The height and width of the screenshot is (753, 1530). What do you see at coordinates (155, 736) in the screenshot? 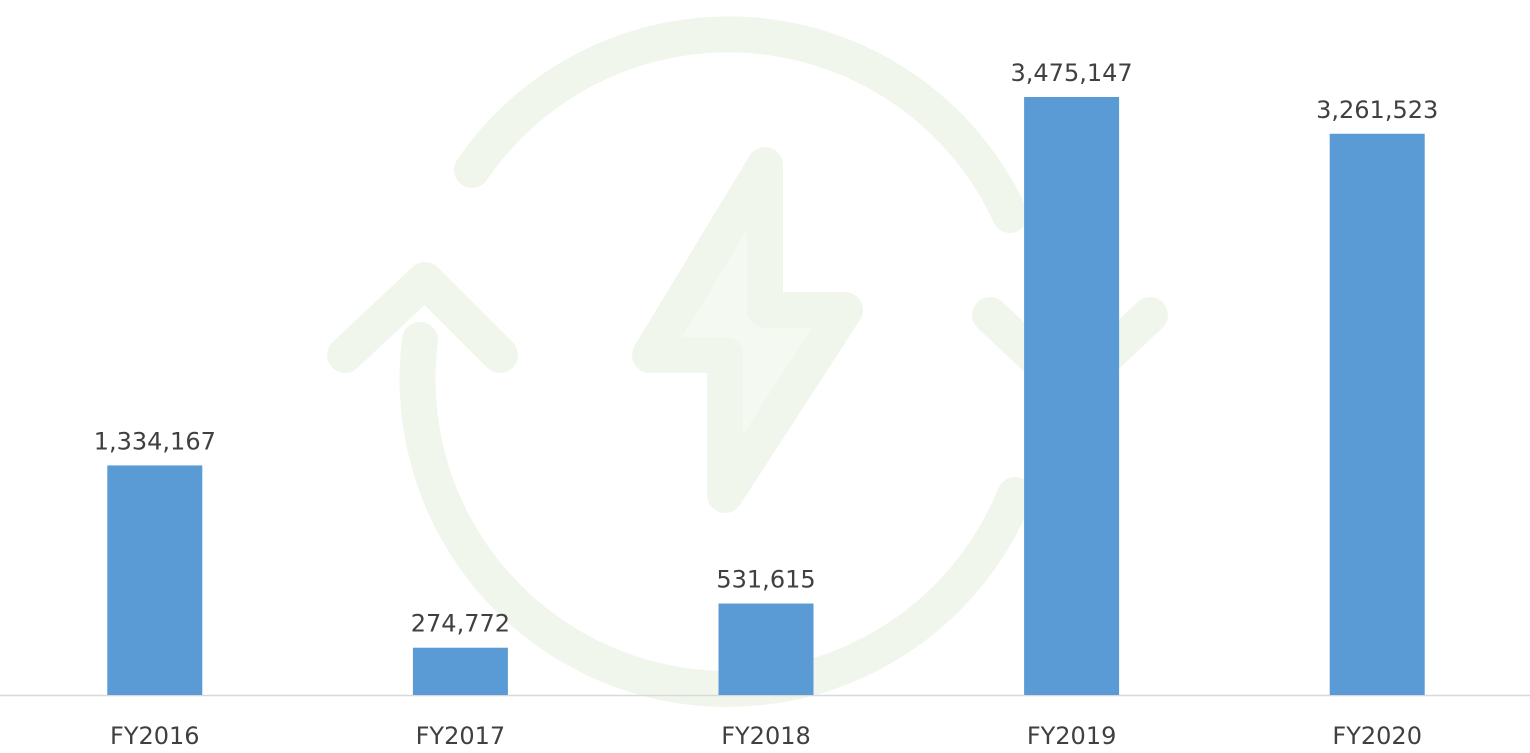
I see `x-tick-label: FY2016` at bounding box center [155, 736].